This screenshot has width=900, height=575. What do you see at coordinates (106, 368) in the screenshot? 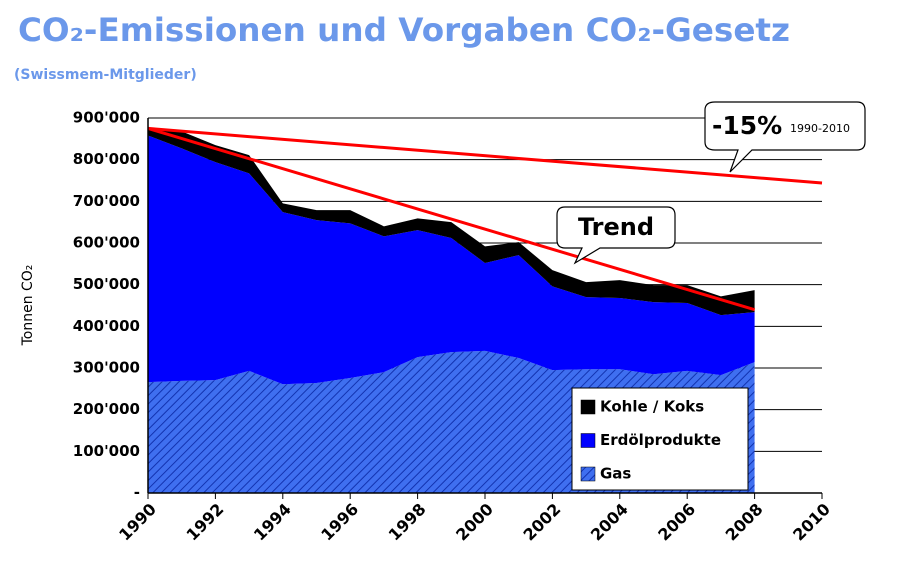
I see `y-tick-label: 300'000` at bounding box center [106, 368].